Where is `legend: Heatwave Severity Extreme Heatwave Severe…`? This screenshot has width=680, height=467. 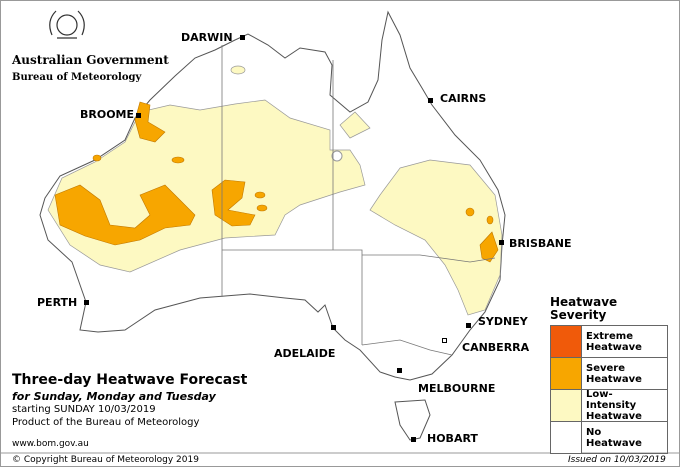
legend: Heatwave Severity Extreme Heatwave Severe… is located at coordinates (609, 375).